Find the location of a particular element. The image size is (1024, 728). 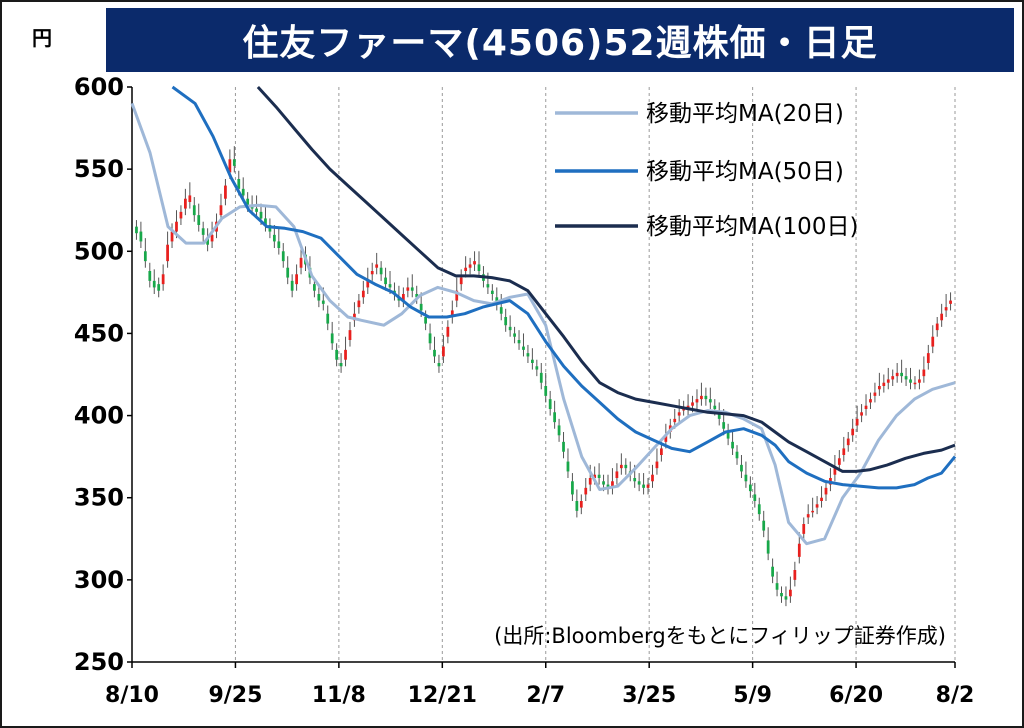

x-tick-label: 2/7 is located at coordinates (545, 695).